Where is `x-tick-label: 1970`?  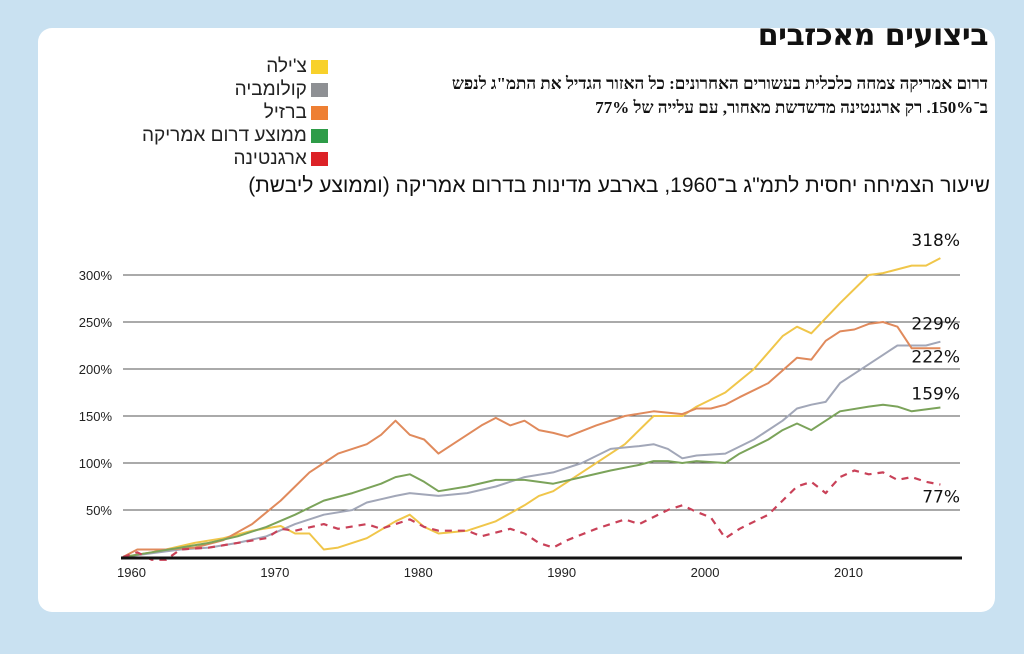
x-tick-label: 1970 is located at coordinates (274, 572).